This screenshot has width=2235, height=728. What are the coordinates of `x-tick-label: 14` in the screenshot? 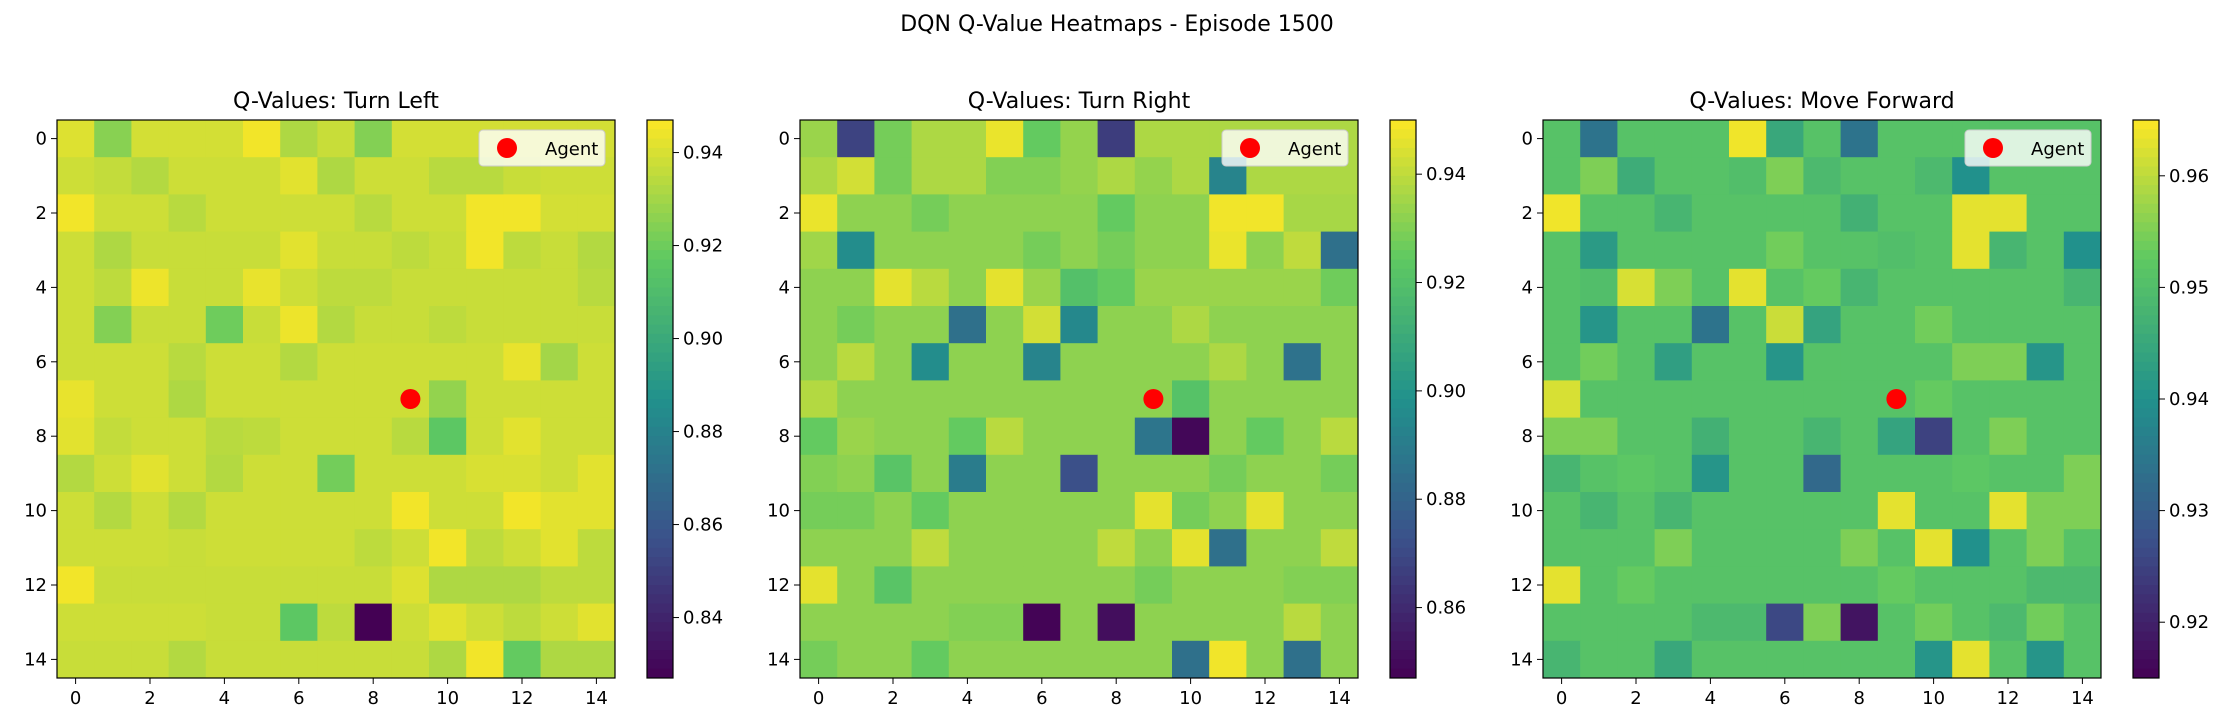 It's located at (596, 698).